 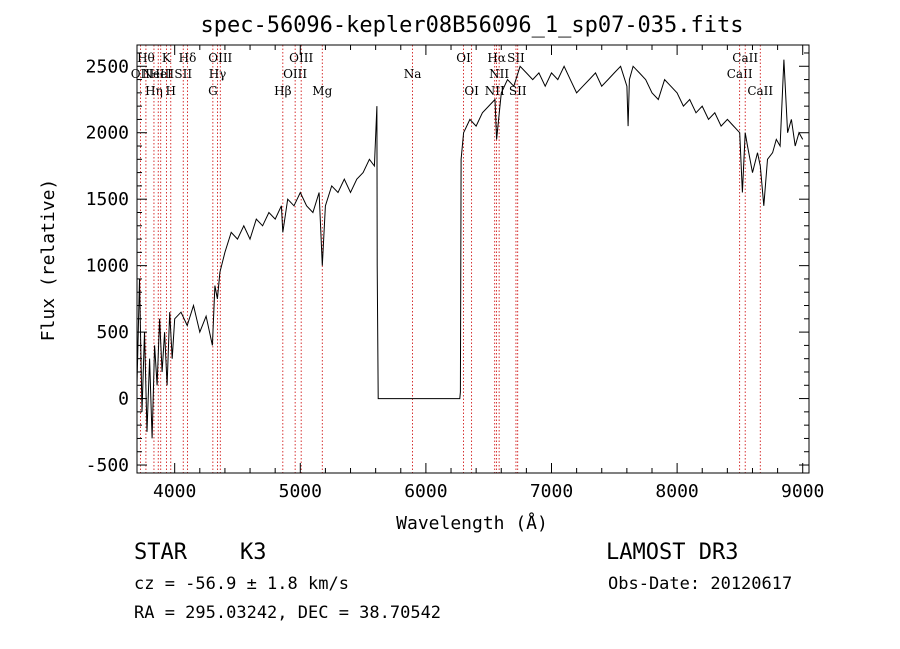 I want to click on coordinates: RA = 295.03242, DEC = 38.70542, so click(x=288, y=613).